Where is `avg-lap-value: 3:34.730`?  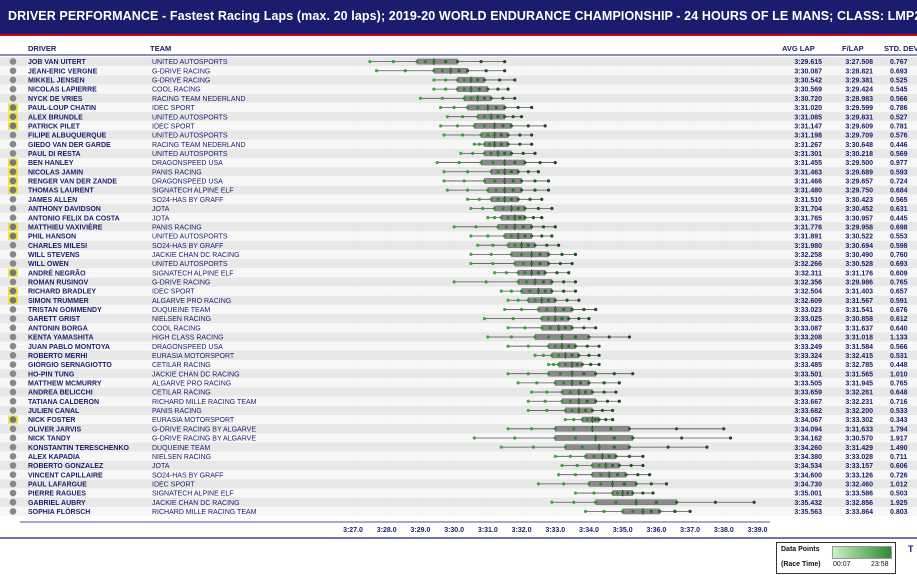
avg-lap-value: 3:34.730 is located at coordinates (808, 484).